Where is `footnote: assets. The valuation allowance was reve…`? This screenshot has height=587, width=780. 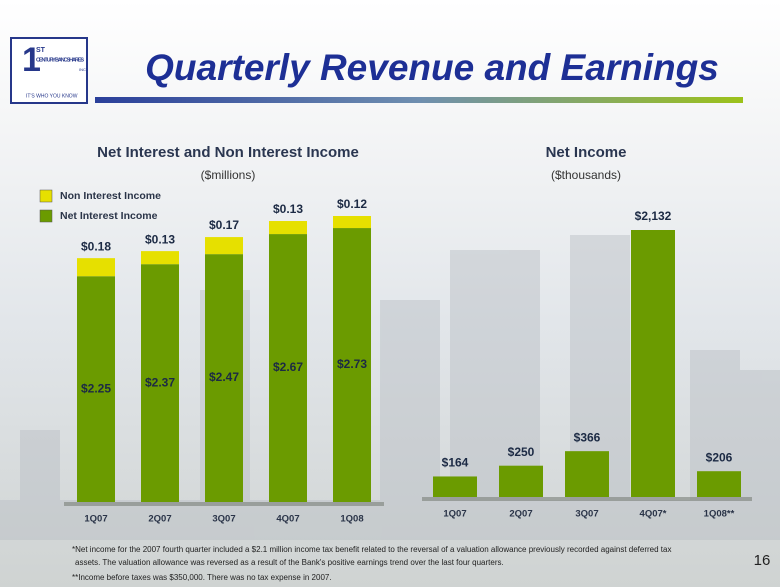 footnote: assets. The valuation allowance was reve… is located at coordinates (289, 562).